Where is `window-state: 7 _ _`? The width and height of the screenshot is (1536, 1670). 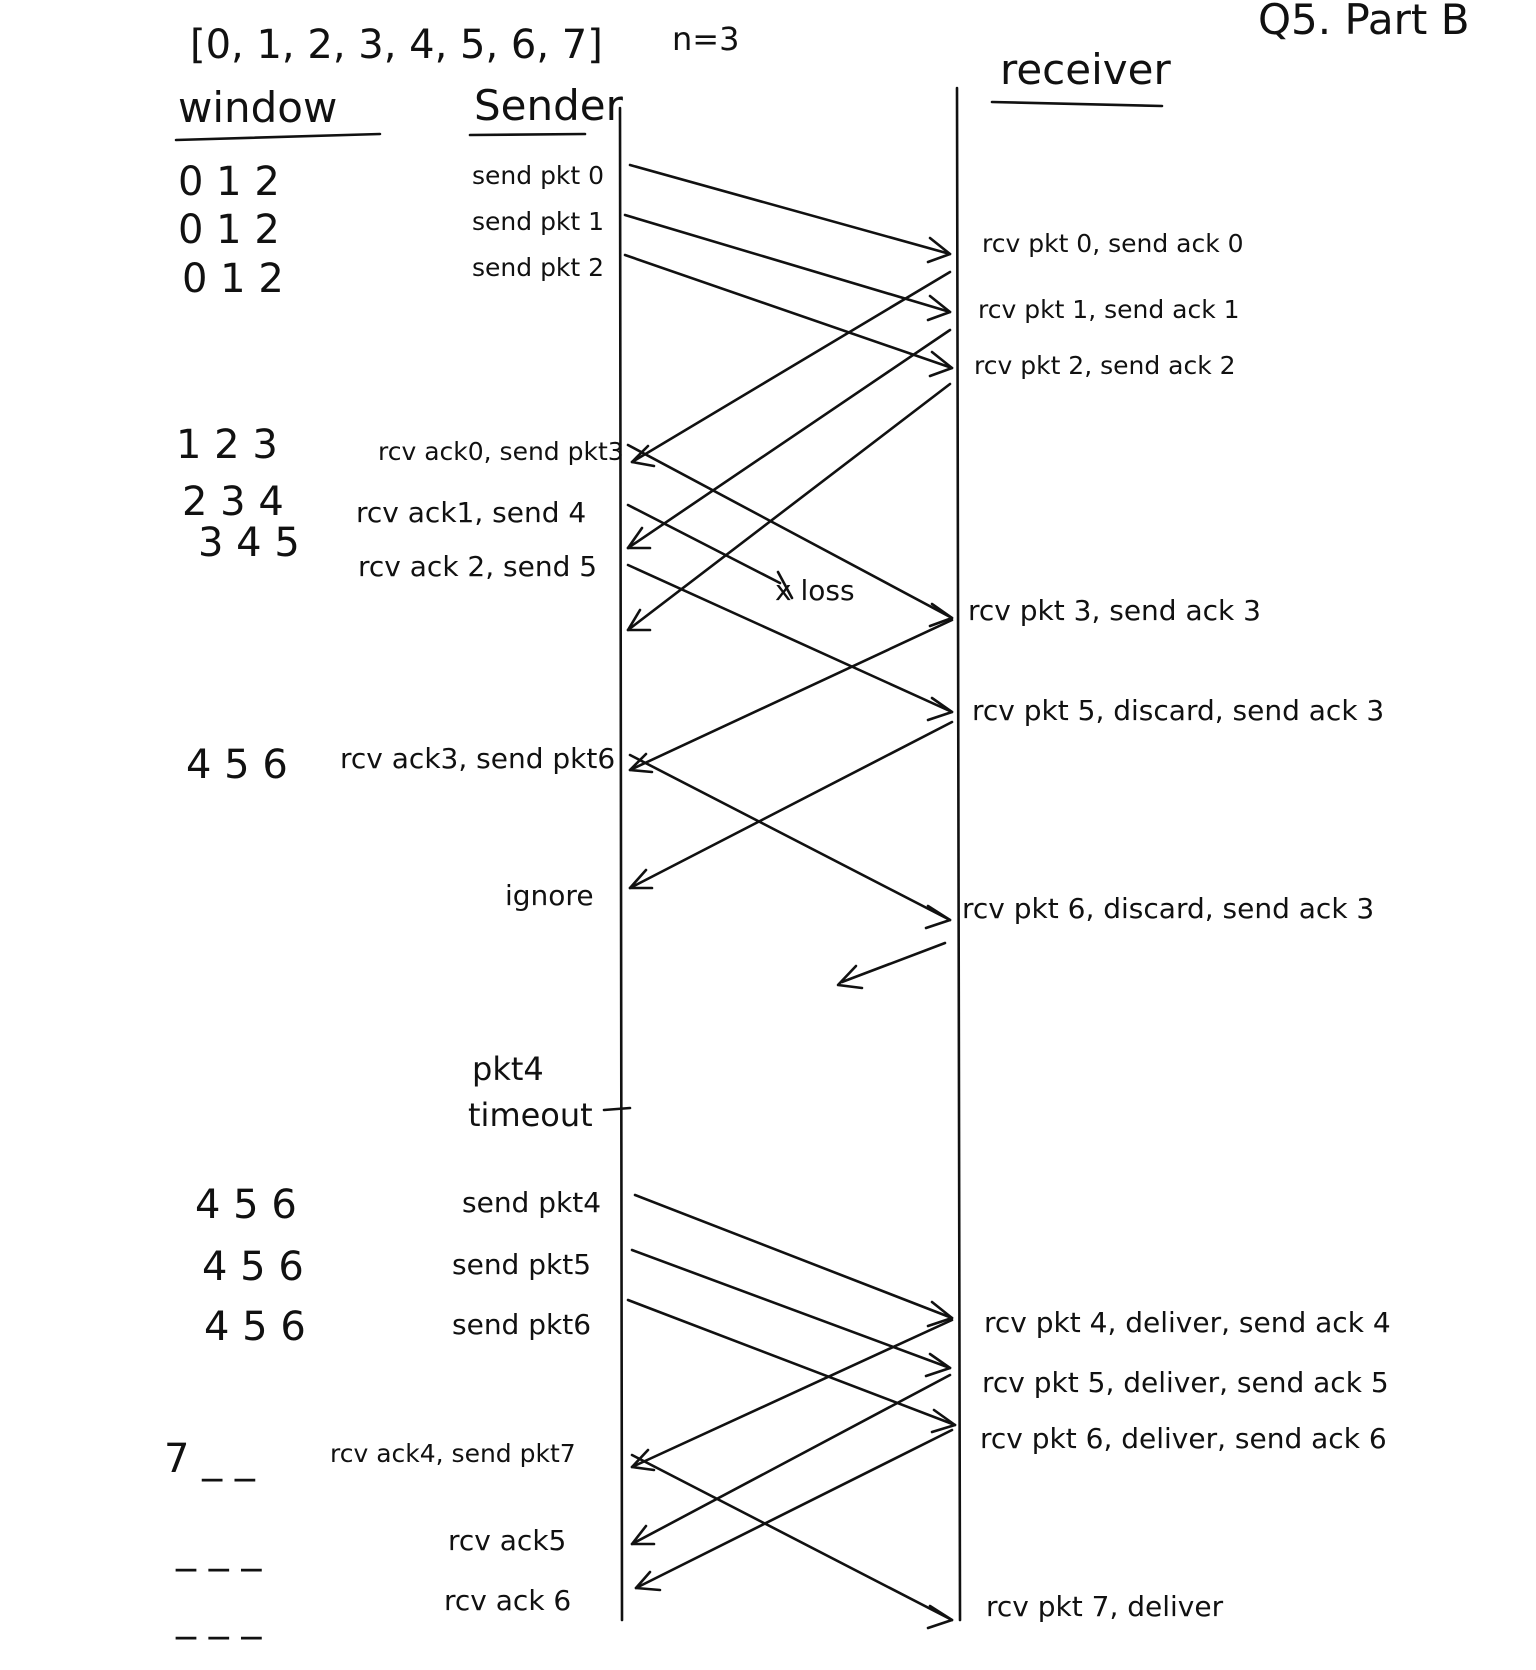 window-state: 7 _ _ is located at coordinates (210, 1459).